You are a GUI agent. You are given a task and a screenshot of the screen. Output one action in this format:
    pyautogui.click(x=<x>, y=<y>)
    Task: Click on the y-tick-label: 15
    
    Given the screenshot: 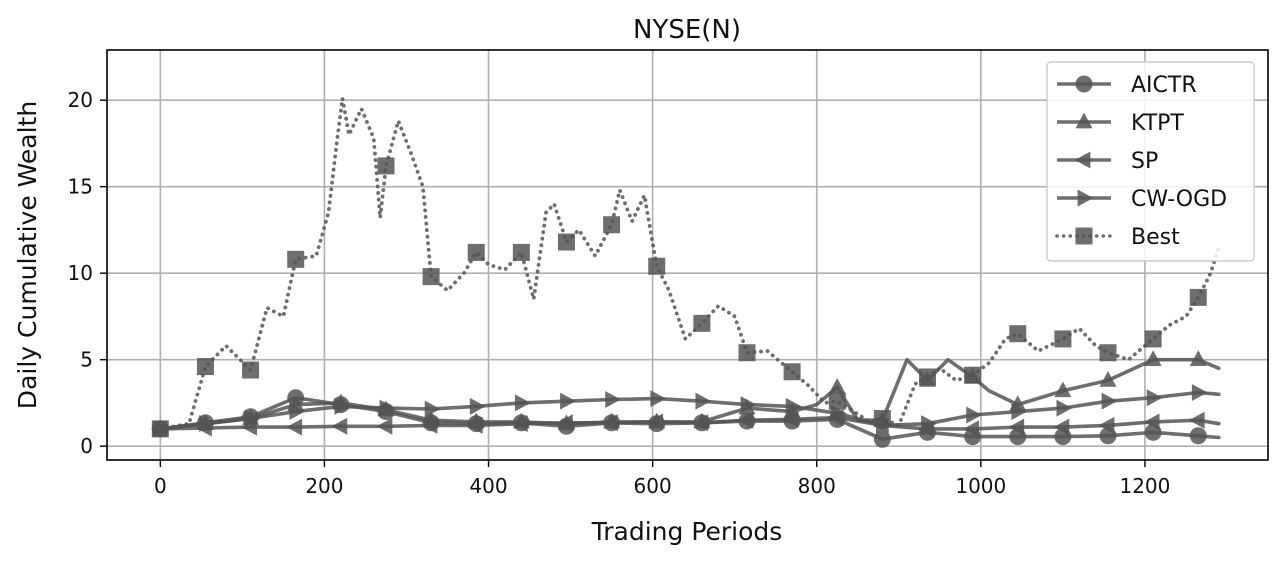 What is the action you would take?
    pyautogui.click(x=80, y=187)
    